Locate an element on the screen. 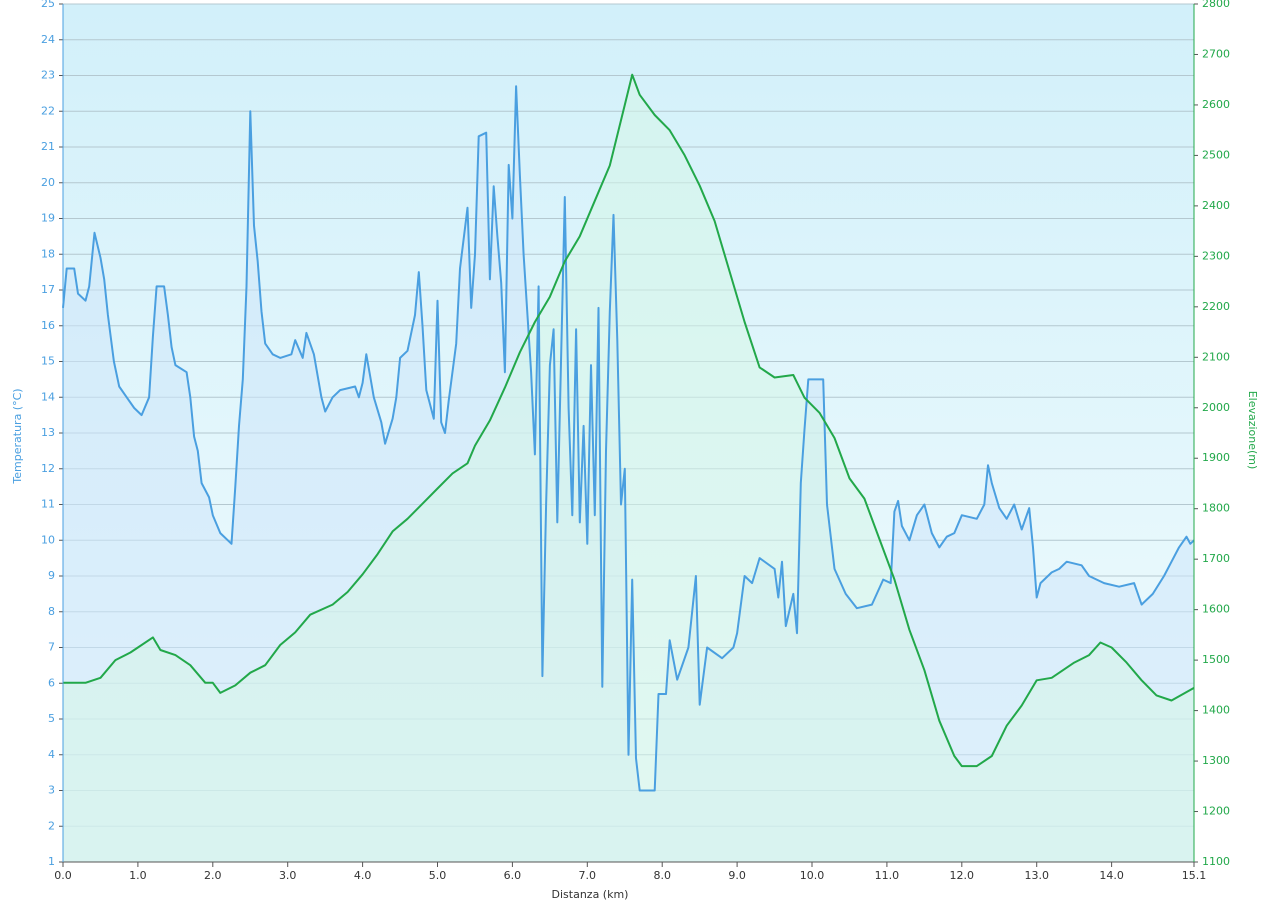  y2-tick-label: 1600 is located at coordinates (1216, 609).